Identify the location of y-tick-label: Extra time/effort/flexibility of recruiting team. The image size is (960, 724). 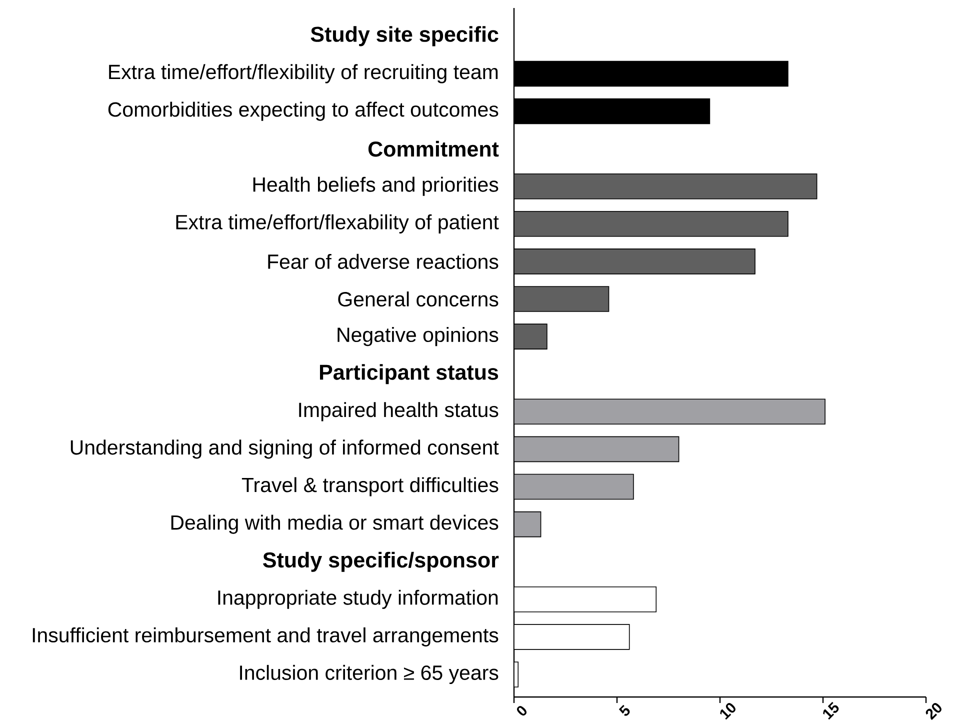
(303, 74).